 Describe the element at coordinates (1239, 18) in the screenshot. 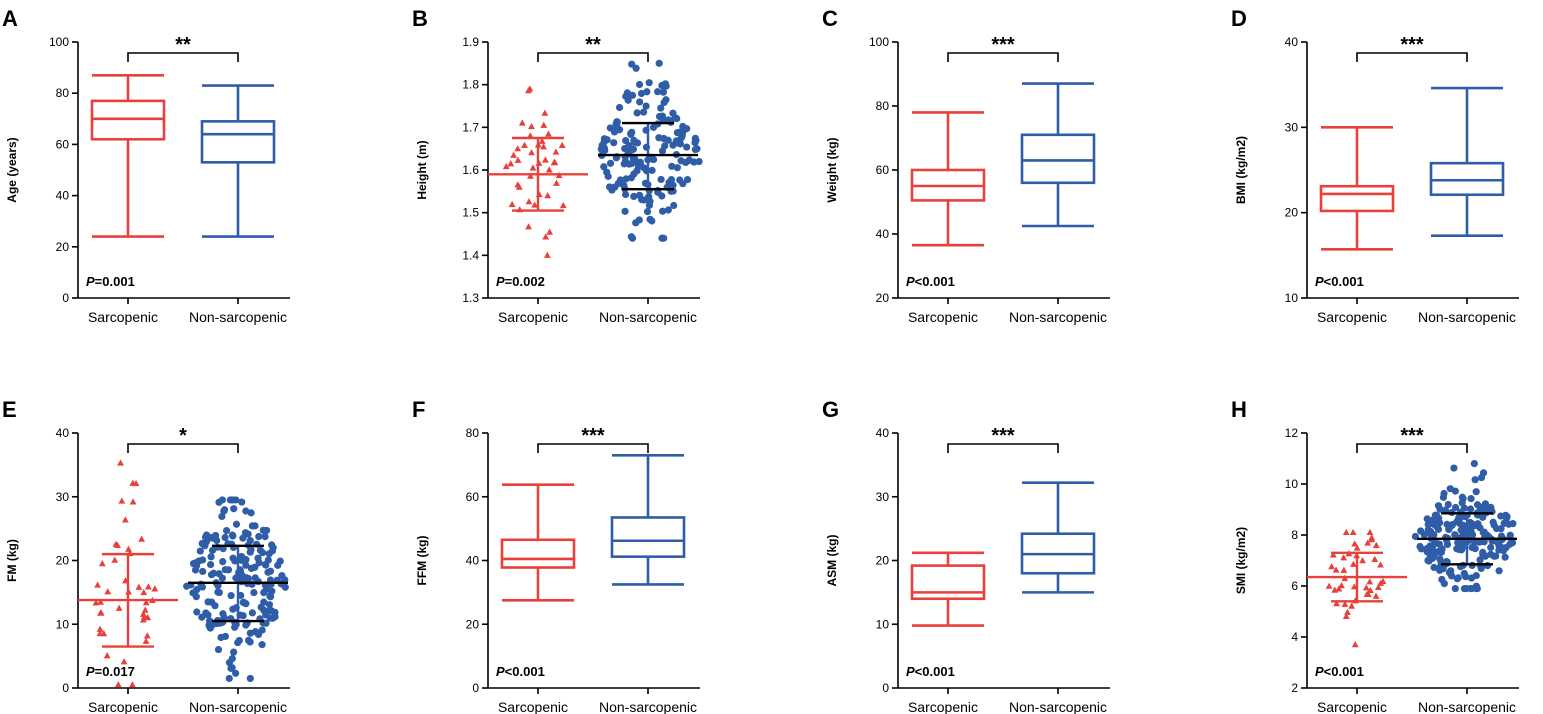

I see `panel-letter: D` at that location.